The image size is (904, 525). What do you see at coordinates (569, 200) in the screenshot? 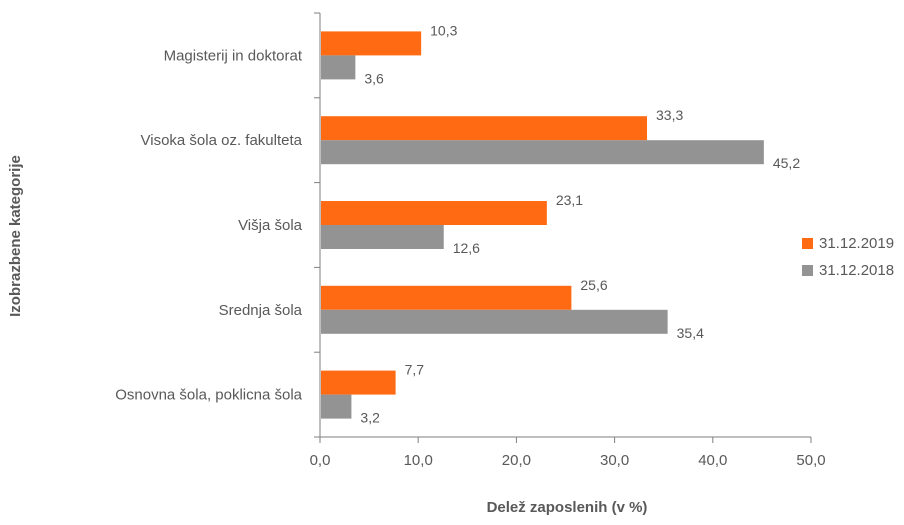
I see `data-label: 23,1` at bounding box center [569, 200].